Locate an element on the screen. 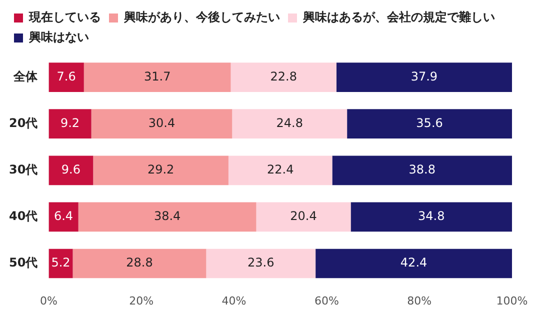  legend-label: 興味はない is located at coordinates (58, 37).